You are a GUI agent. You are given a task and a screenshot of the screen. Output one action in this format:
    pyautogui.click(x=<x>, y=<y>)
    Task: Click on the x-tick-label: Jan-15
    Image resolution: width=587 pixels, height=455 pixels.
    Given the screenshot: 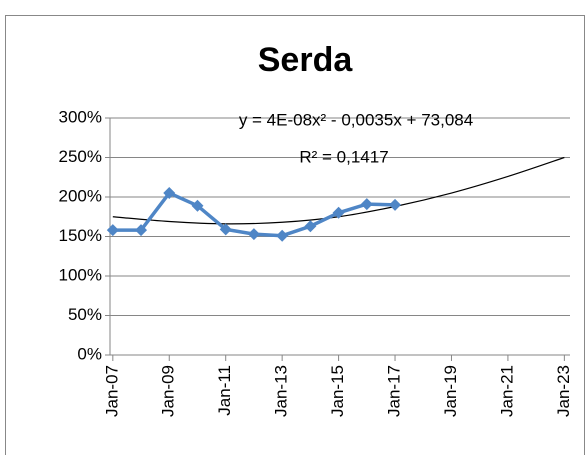 What is the action you would take?
    pyautogui.click(x=337, y=391)
    